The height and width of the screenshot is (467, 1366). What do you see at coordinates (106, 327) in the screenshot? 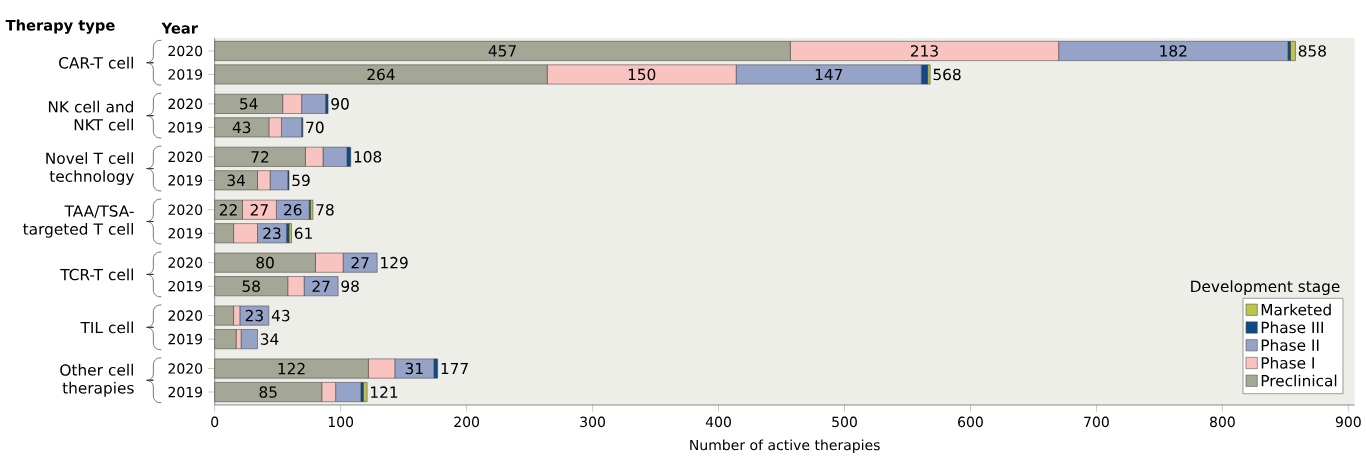
I see `text: TIL cell` at bounding box center [106, 327].